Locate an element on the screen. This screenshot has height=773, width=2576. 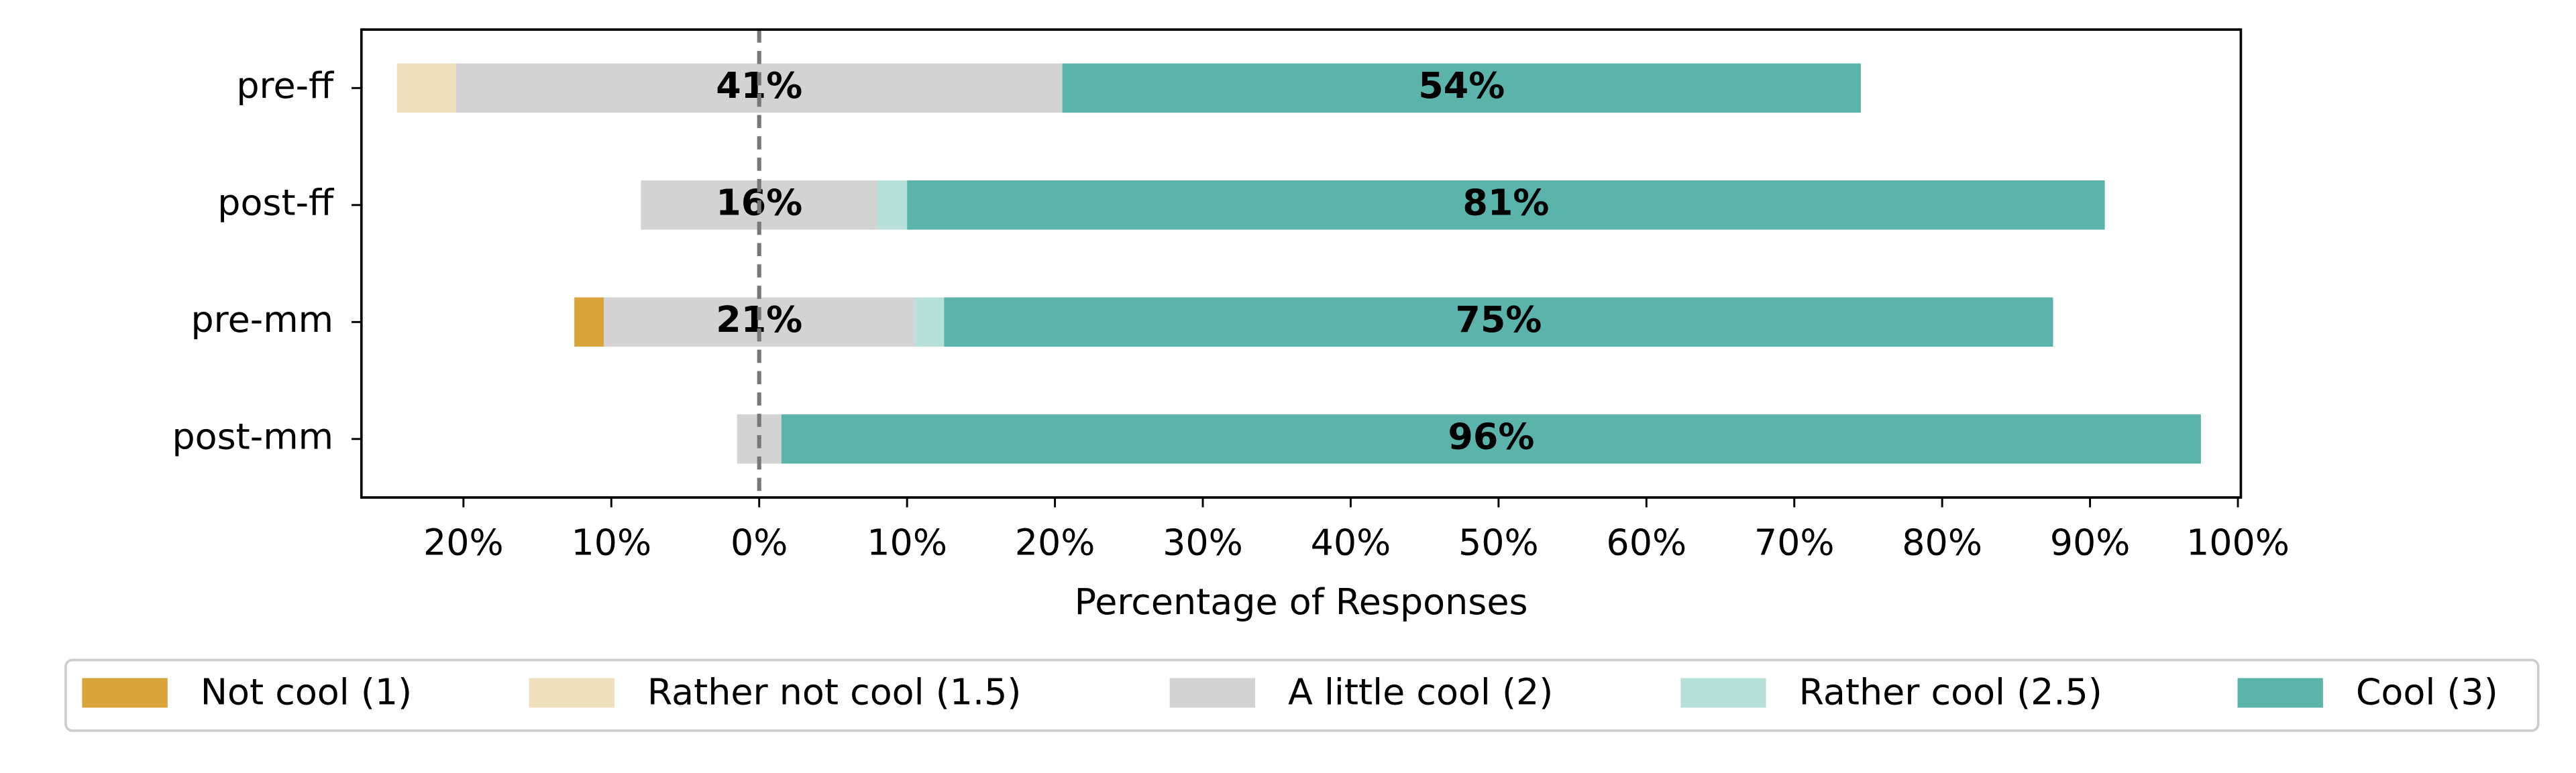
x-tick-label: 70% is located at coordinates (1794, 543).